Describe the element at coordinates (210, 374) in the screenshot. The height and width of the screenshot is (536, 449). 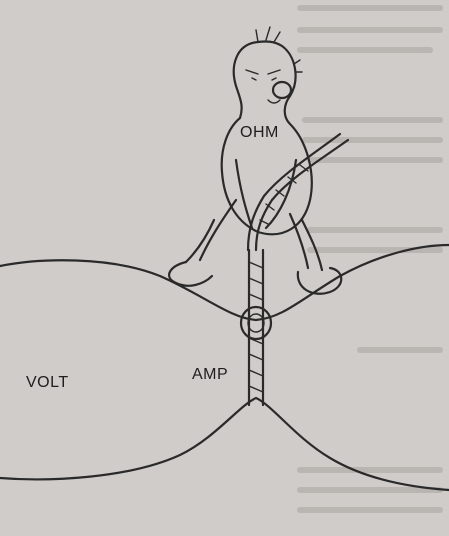
I see `amp-label: AMP` at that location.